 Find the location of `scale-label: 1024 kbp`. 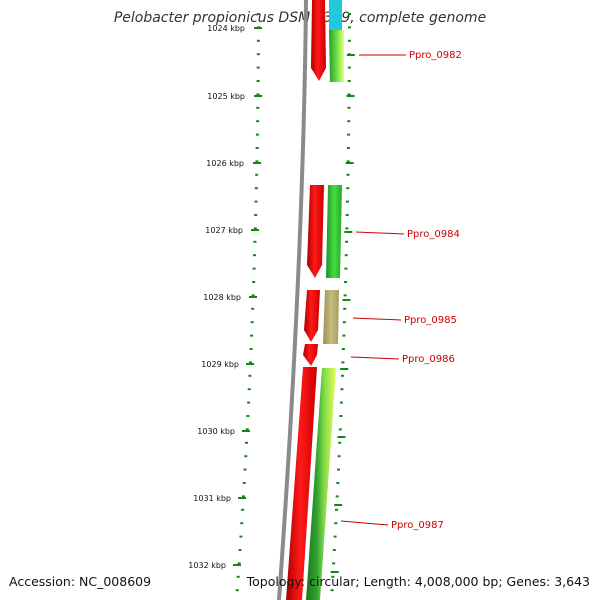

scale-label: 1024 kbp is located at coordinates (226, 28).